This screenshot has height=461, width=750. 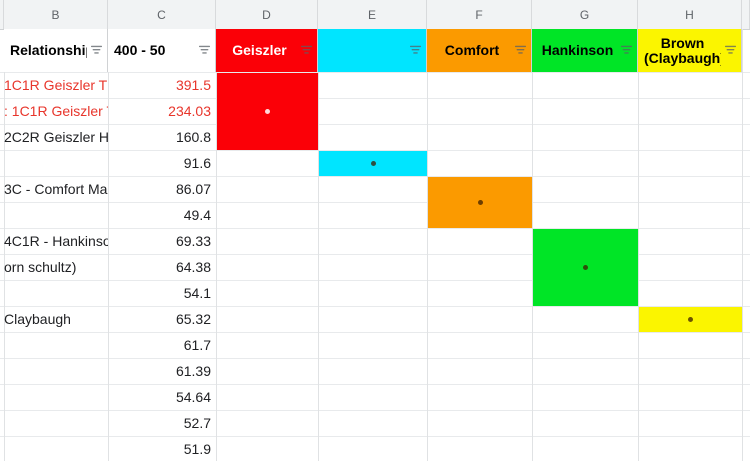 I want to click on cell-c-13: 54.64, so click(x=193, y=397).